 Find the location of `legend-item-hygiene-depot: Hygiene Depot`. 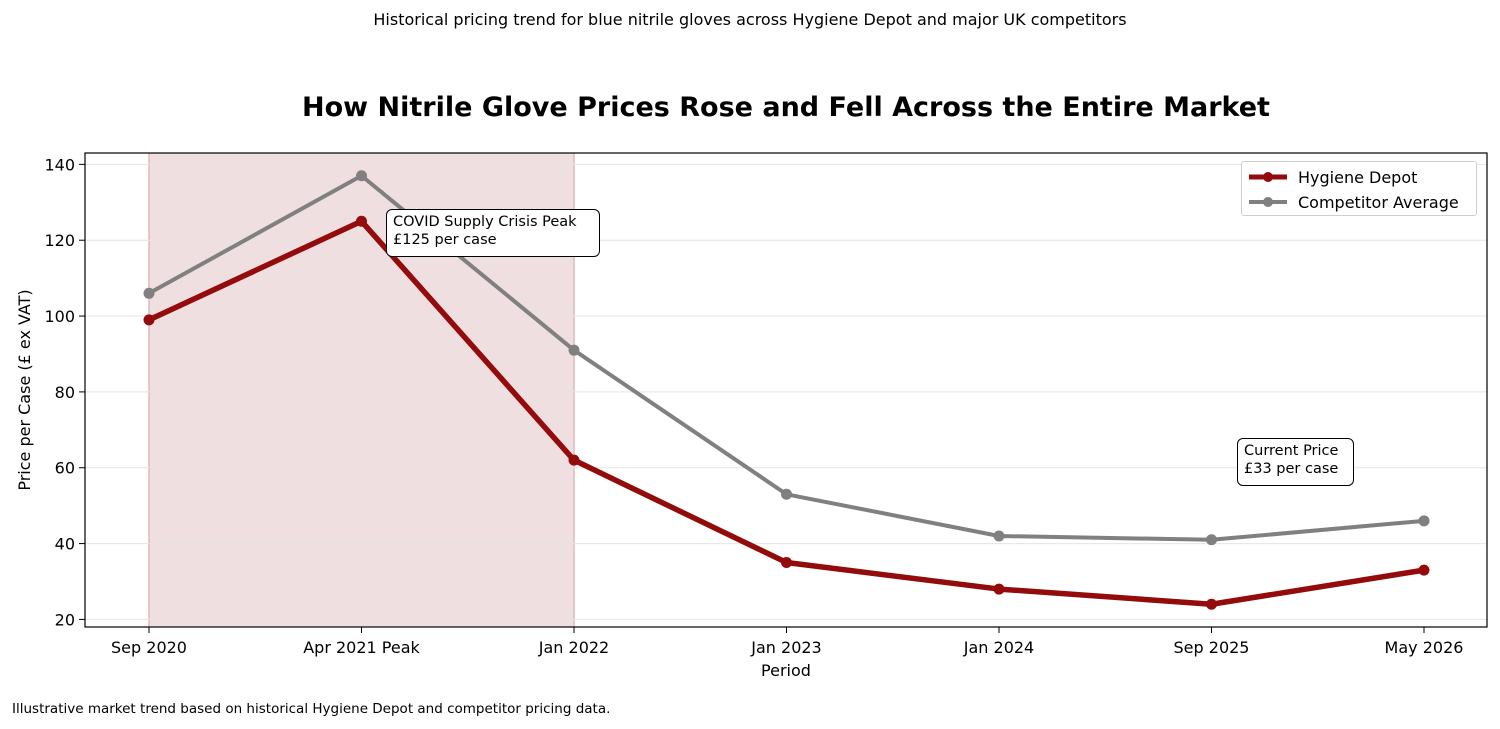

legend-item-hygiene-depot: Hygiene Depot is located at coordinates (1332, 177).